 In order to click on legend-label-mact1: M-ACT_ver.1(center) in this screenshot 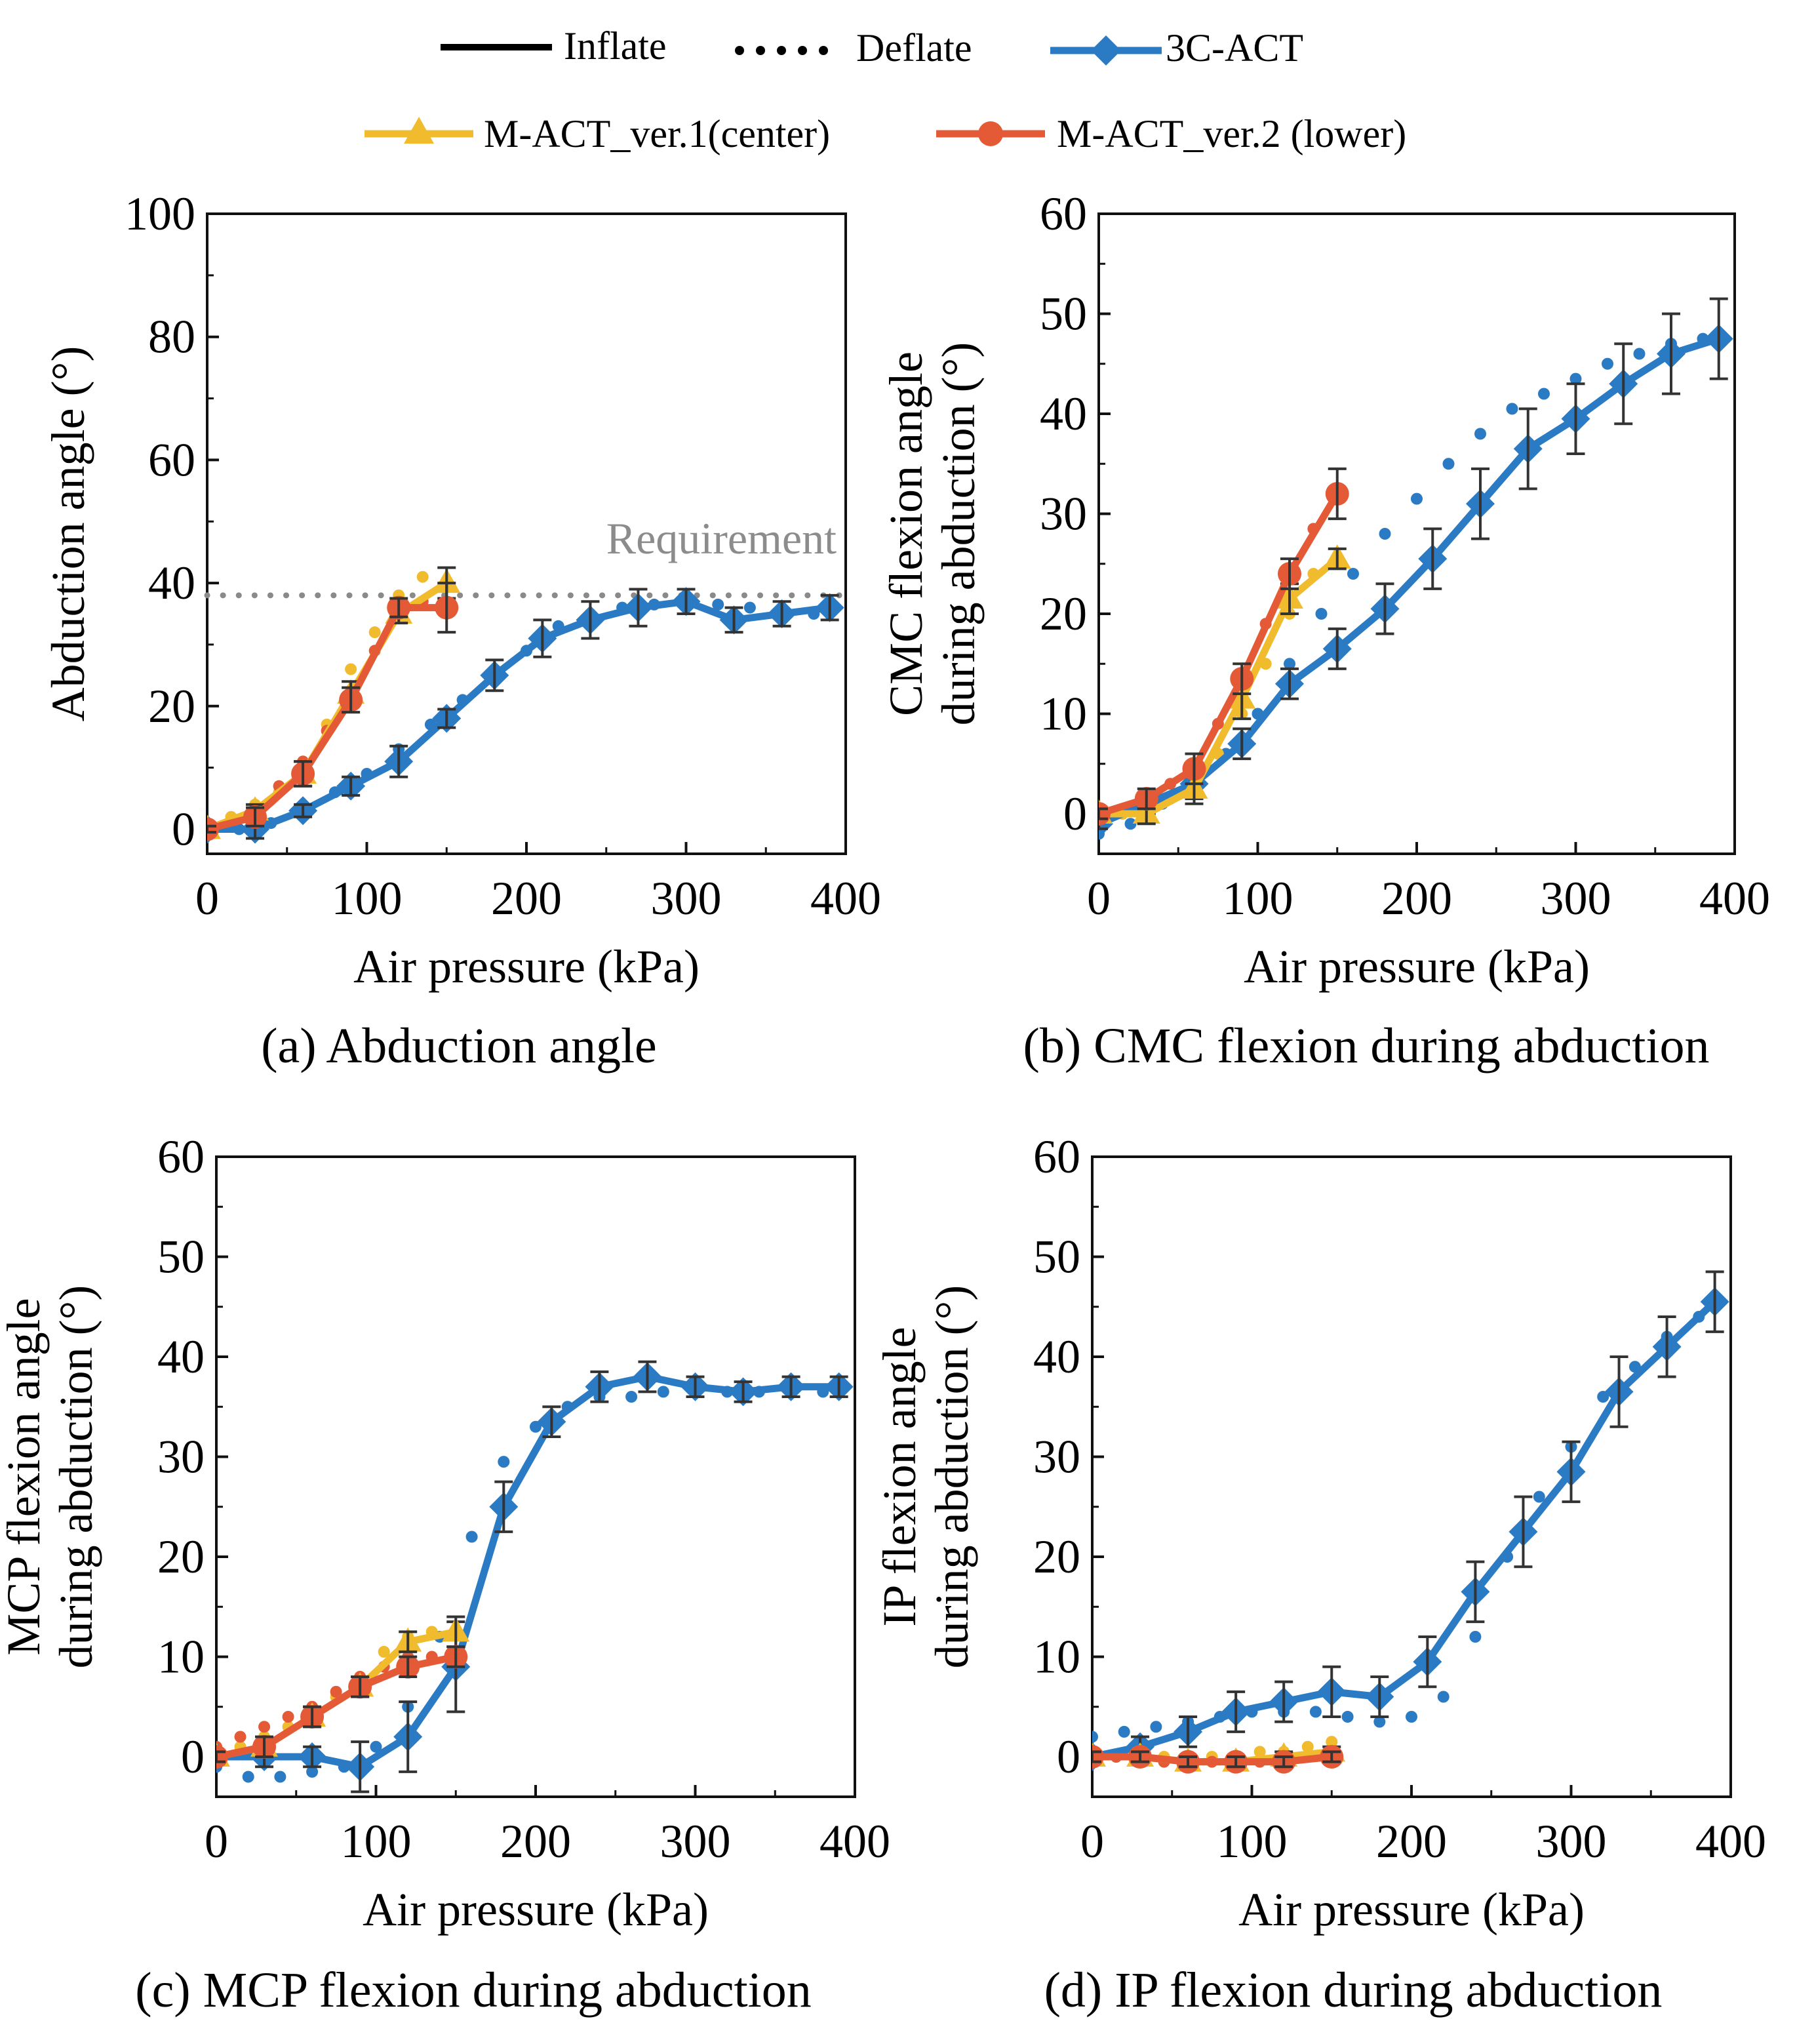, I will do `click(657, 133)`.